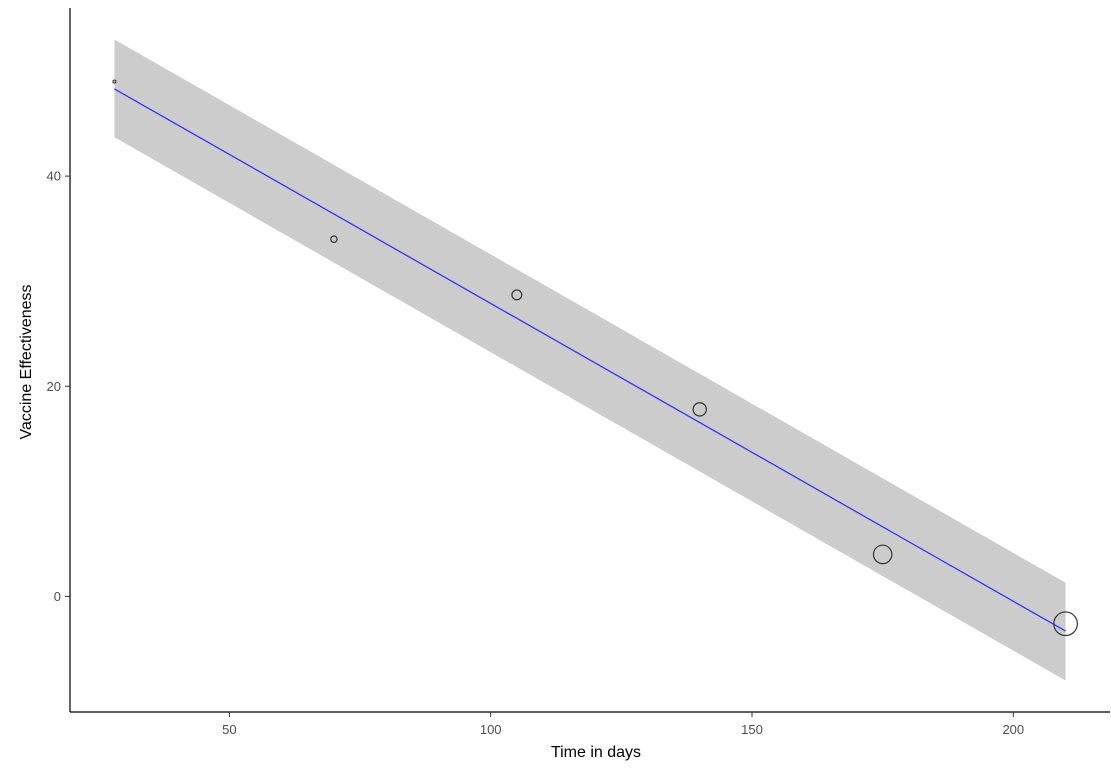  Describe the element at coordinates (752, 729) in the screenshot. I see `x-tick-label: 150` at that location.